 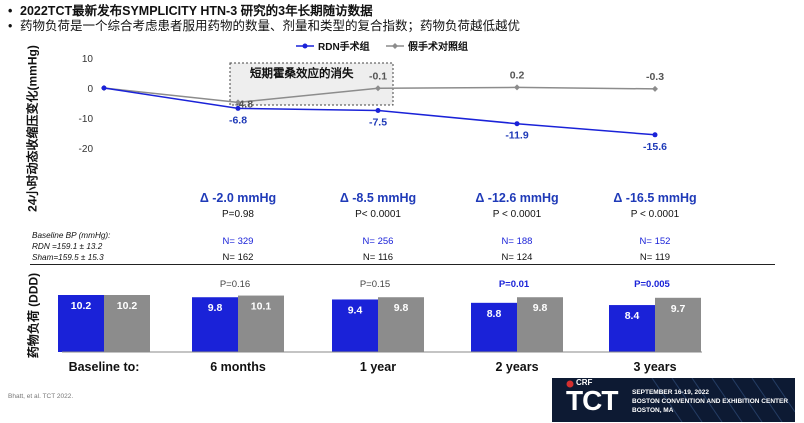 I want to click on bar-value-label: 8.8, so click(x=494, y=314).